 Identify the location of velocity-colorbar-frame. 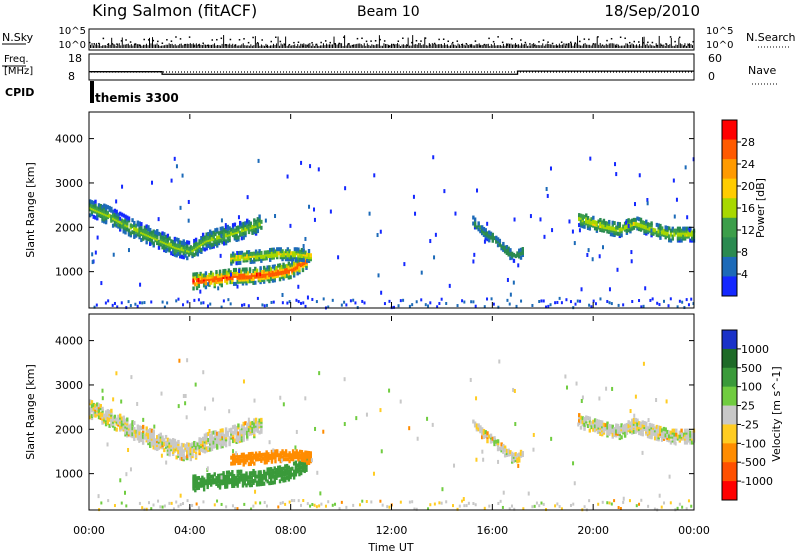
(729, 415).